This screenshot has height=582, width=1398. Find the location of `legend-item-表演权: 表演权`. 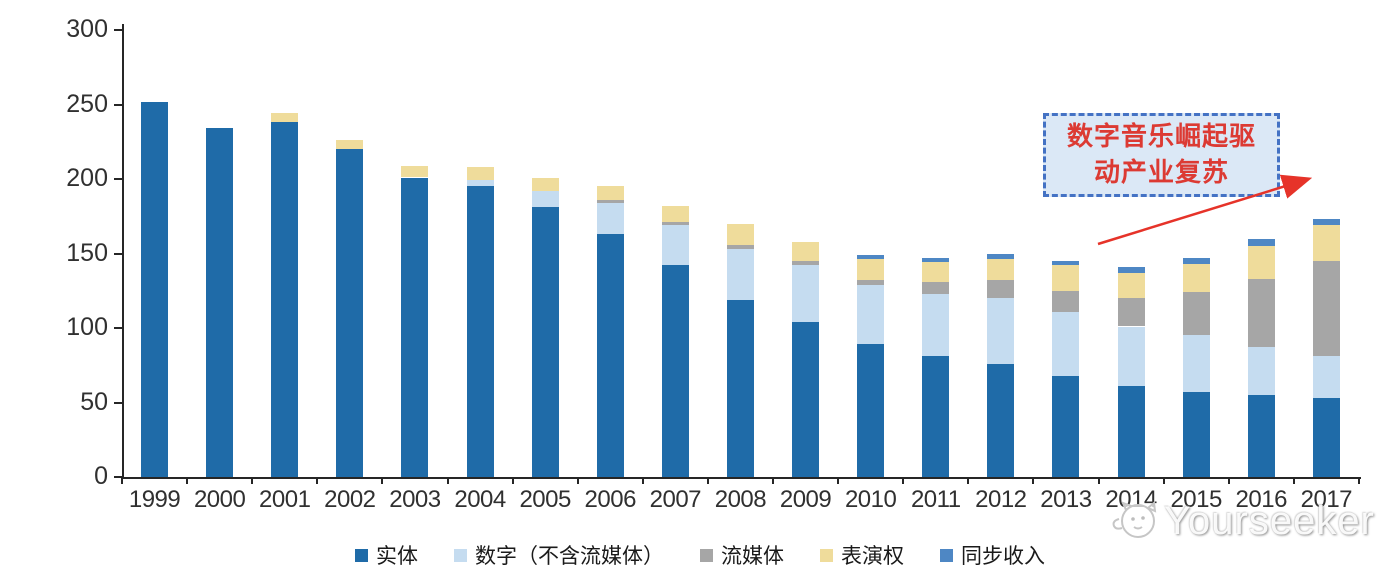

legend-item-表演权: 表演权 is located at coordinates (862, 555).